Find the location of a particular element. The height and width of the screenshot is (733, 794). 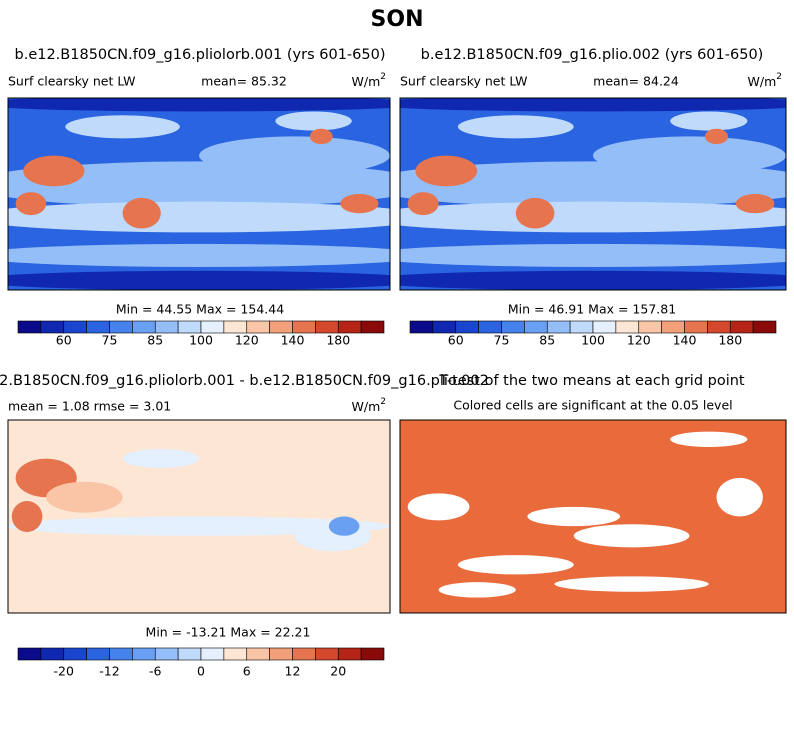

colorbar-label: 75 is located at coordinates (502, 340).